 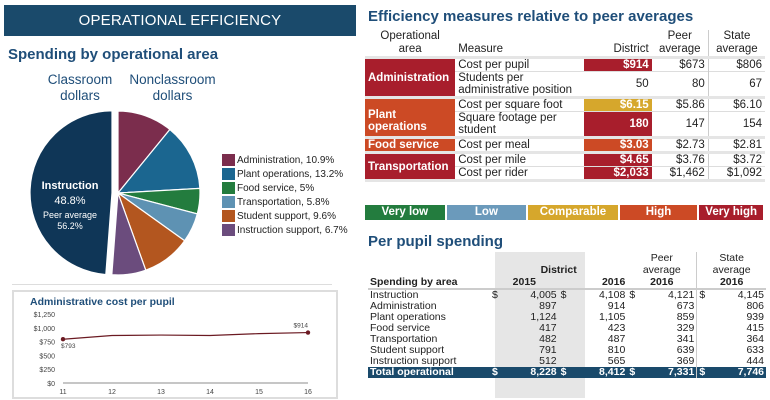 I want to click on district-value: $2,033, so click(x=617, y=172).